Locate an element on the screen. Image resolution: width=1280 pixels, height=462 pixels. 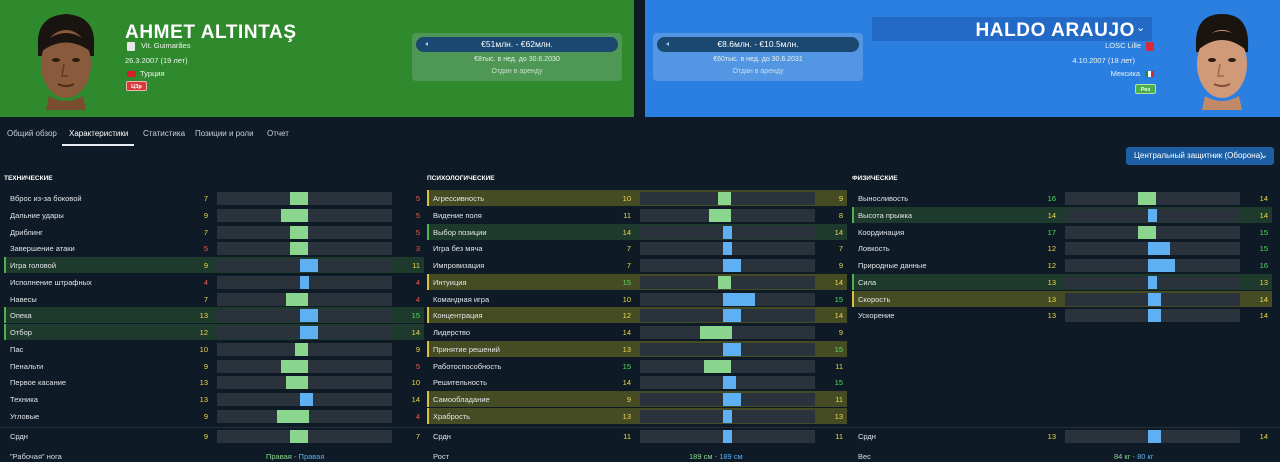
mexico-flag-icon is located at coordinates (1149, 74).